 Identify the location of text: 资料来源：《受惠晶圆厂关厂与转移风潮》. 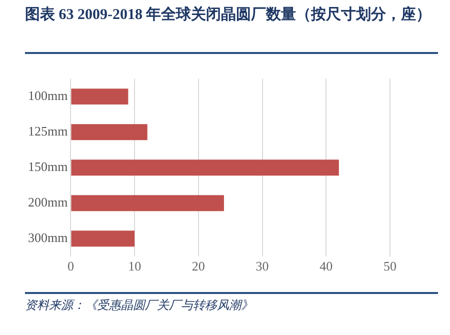
(139, 305).